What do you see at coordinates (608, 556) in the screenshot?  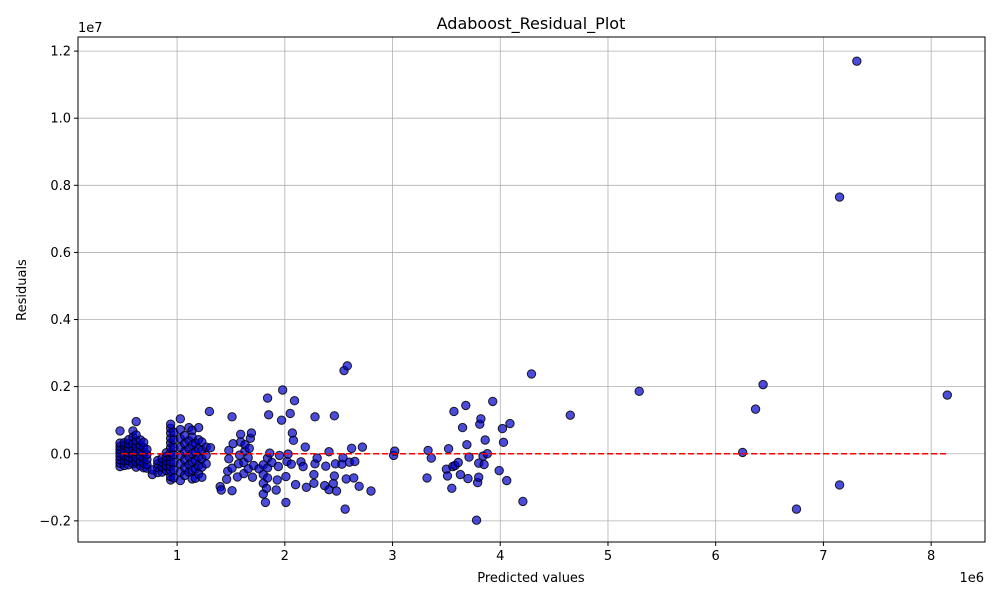 I see `x-tick-label: 5` at bounding box center [608, 556].